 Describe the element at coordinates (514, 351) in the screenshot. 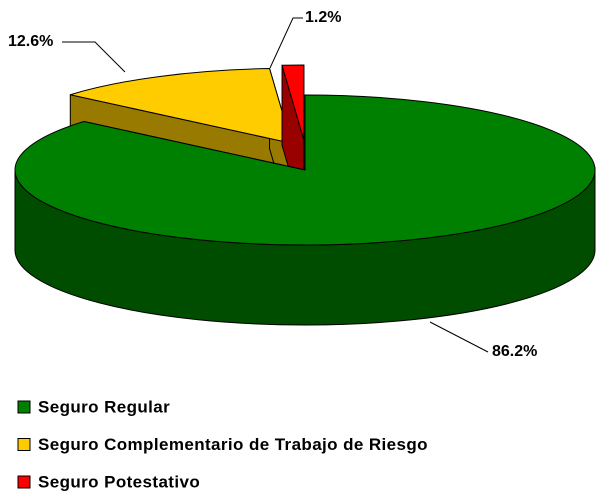

I see `data-label: 86.2%` at that location.